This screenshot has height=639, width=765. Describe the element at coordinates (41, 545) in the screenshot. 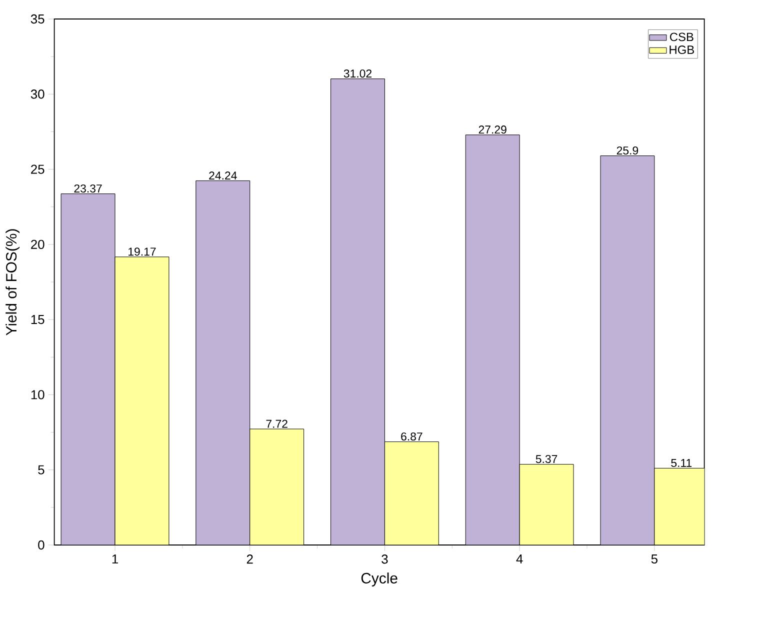

I see `y-tick-label: 0` at that location.